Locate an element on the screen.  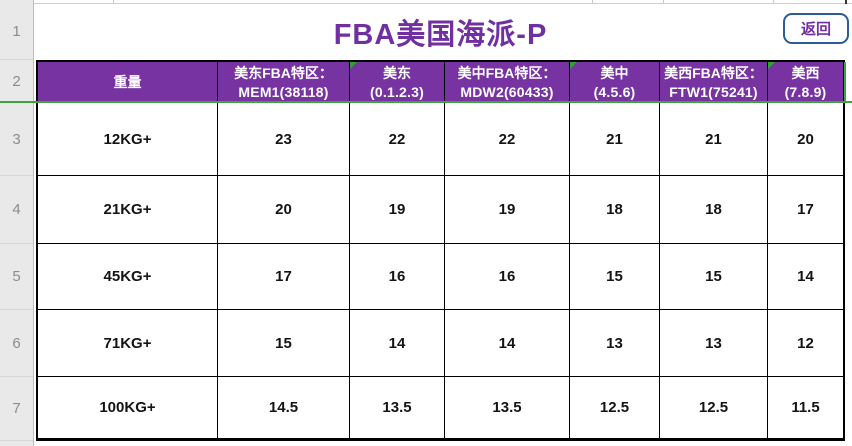
back-button: 返回 is located at coordinates (816, 28).